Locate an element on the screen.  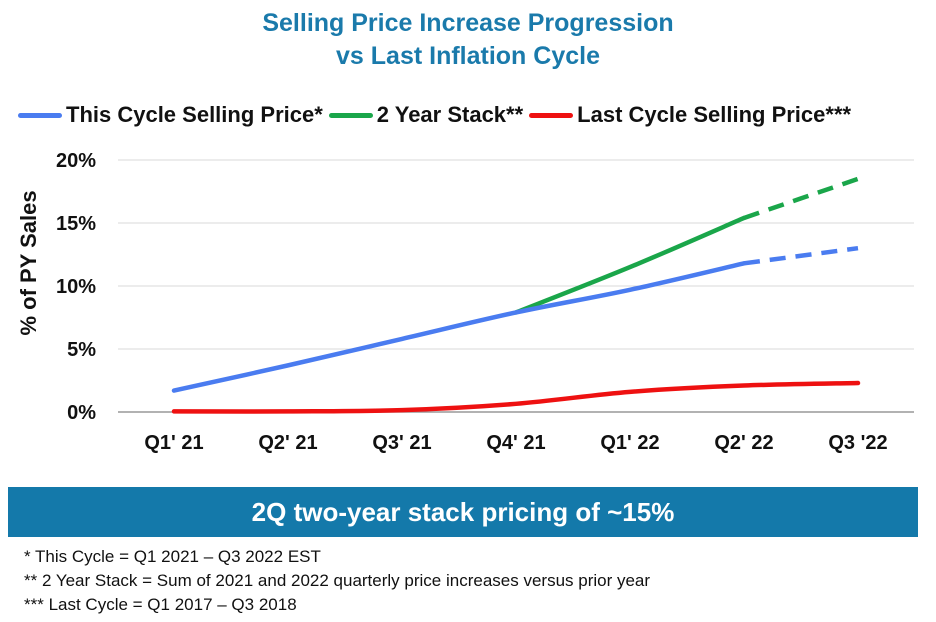
y-axis-label: % of PY Sales is located at coordinates (28, 262).